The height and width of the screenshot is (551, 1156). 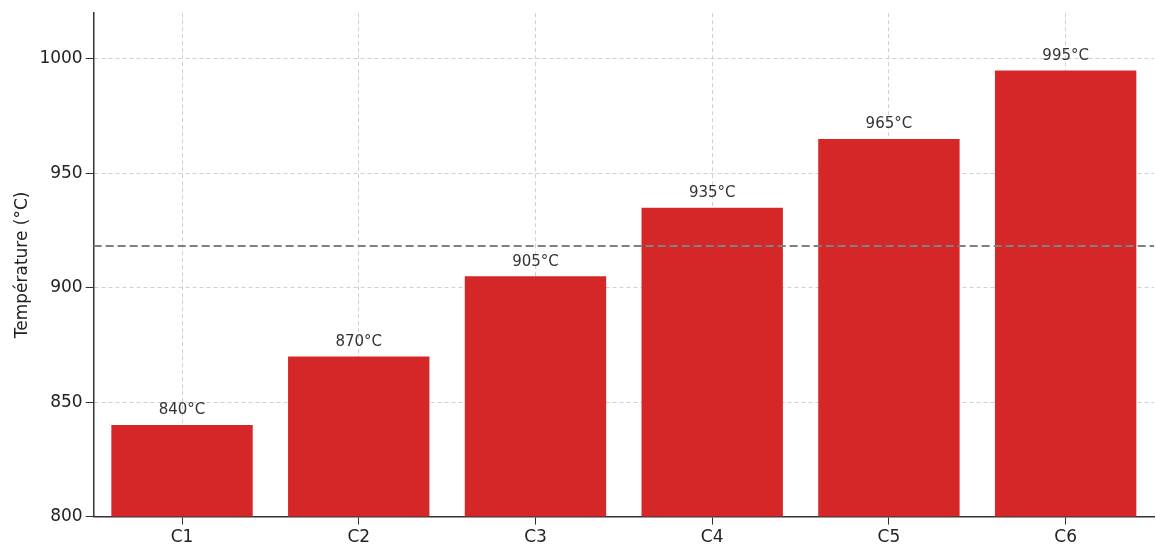 I want to click on data-label: 965°C, so click(x=889, y=123).